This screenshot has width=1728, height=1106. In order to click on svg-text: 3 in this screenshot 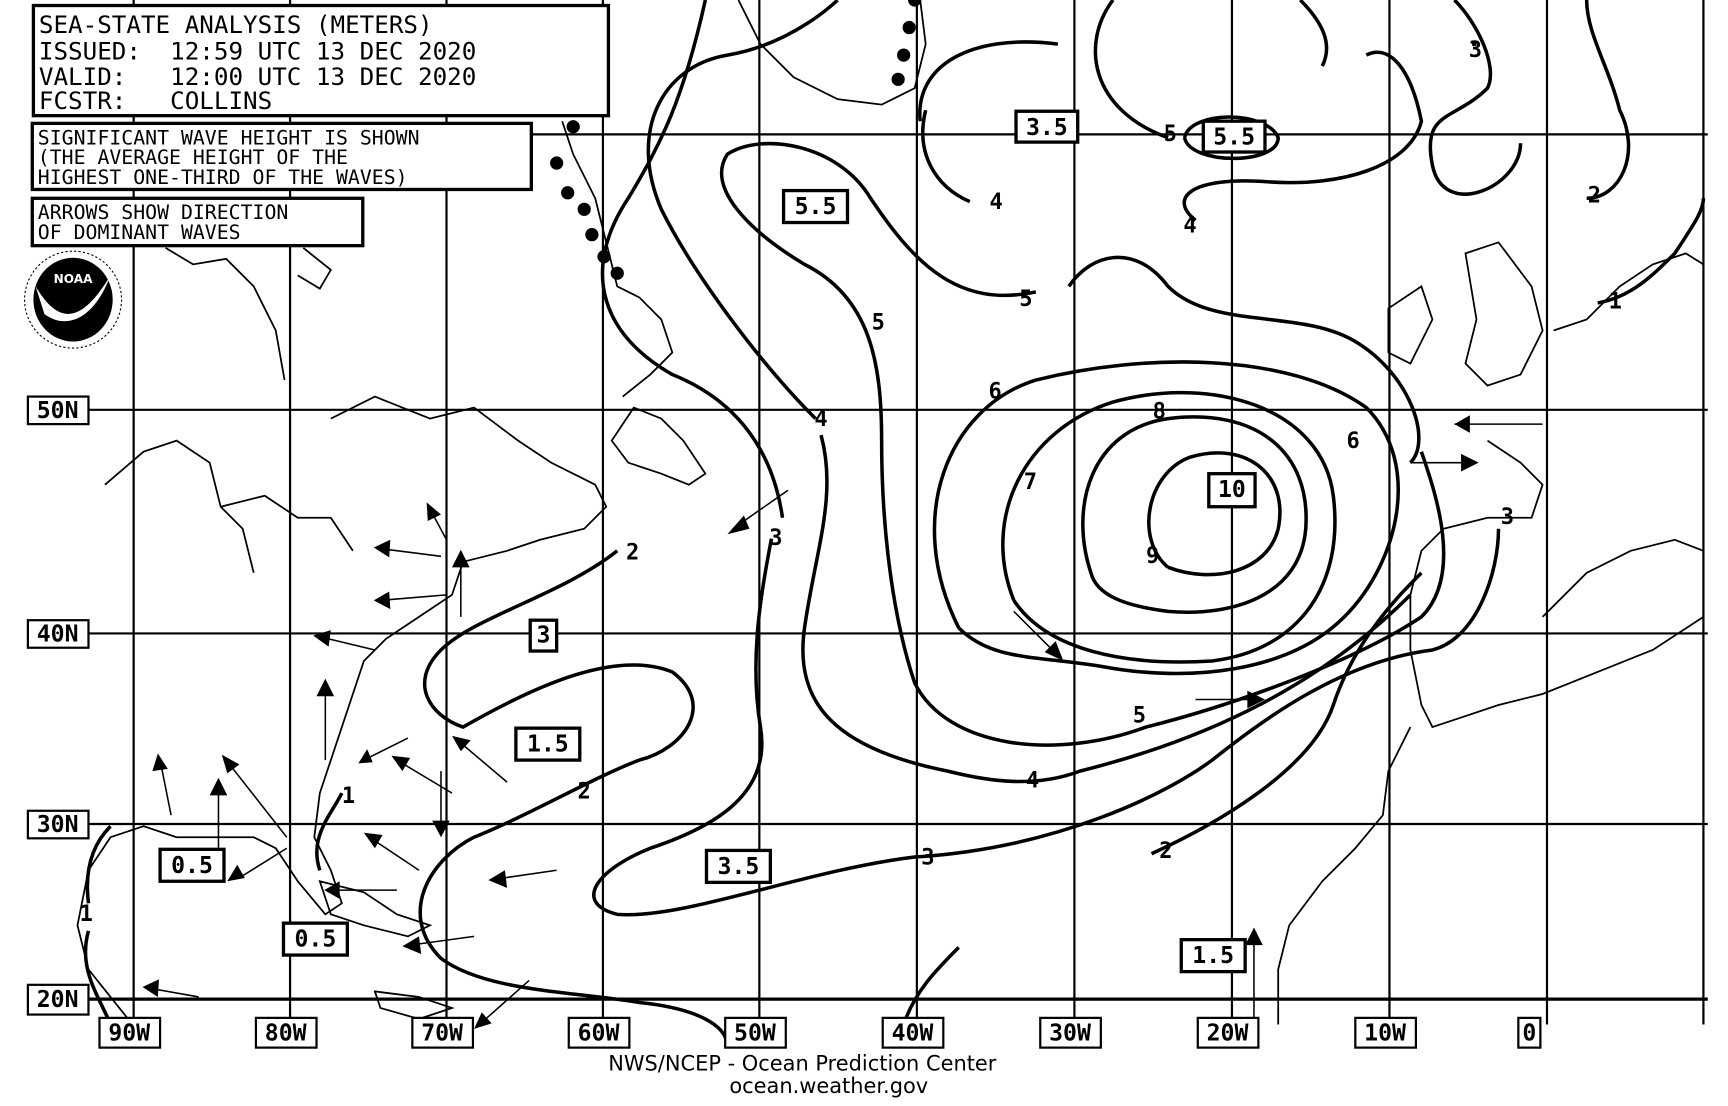, I will do `click(543, 636)`.